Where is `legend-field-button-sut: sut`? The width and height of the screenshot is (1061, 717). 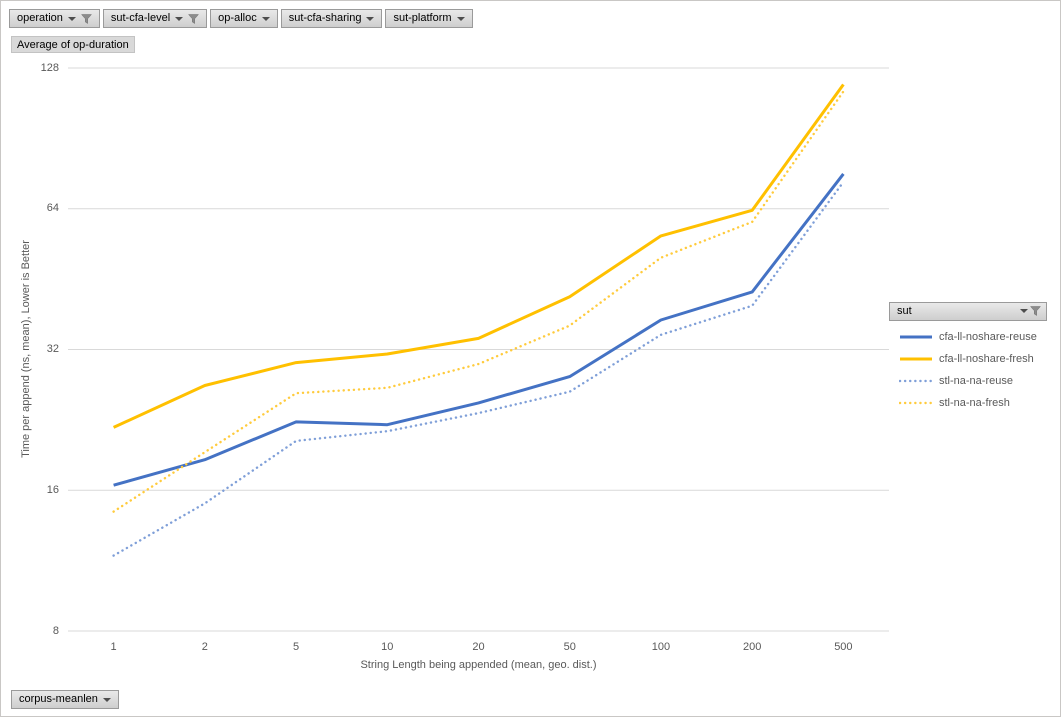
legend-field-button-sut: sut is located at coordinates (968, 311).